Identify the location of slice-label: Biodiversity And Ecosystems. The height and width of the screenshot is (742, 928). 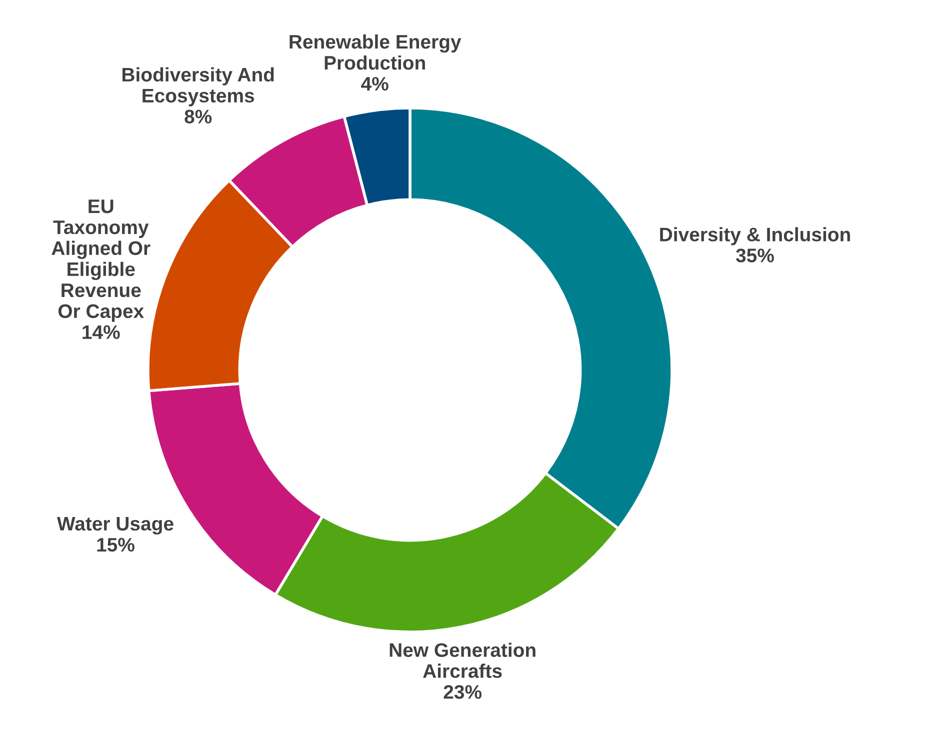
(198, 86).